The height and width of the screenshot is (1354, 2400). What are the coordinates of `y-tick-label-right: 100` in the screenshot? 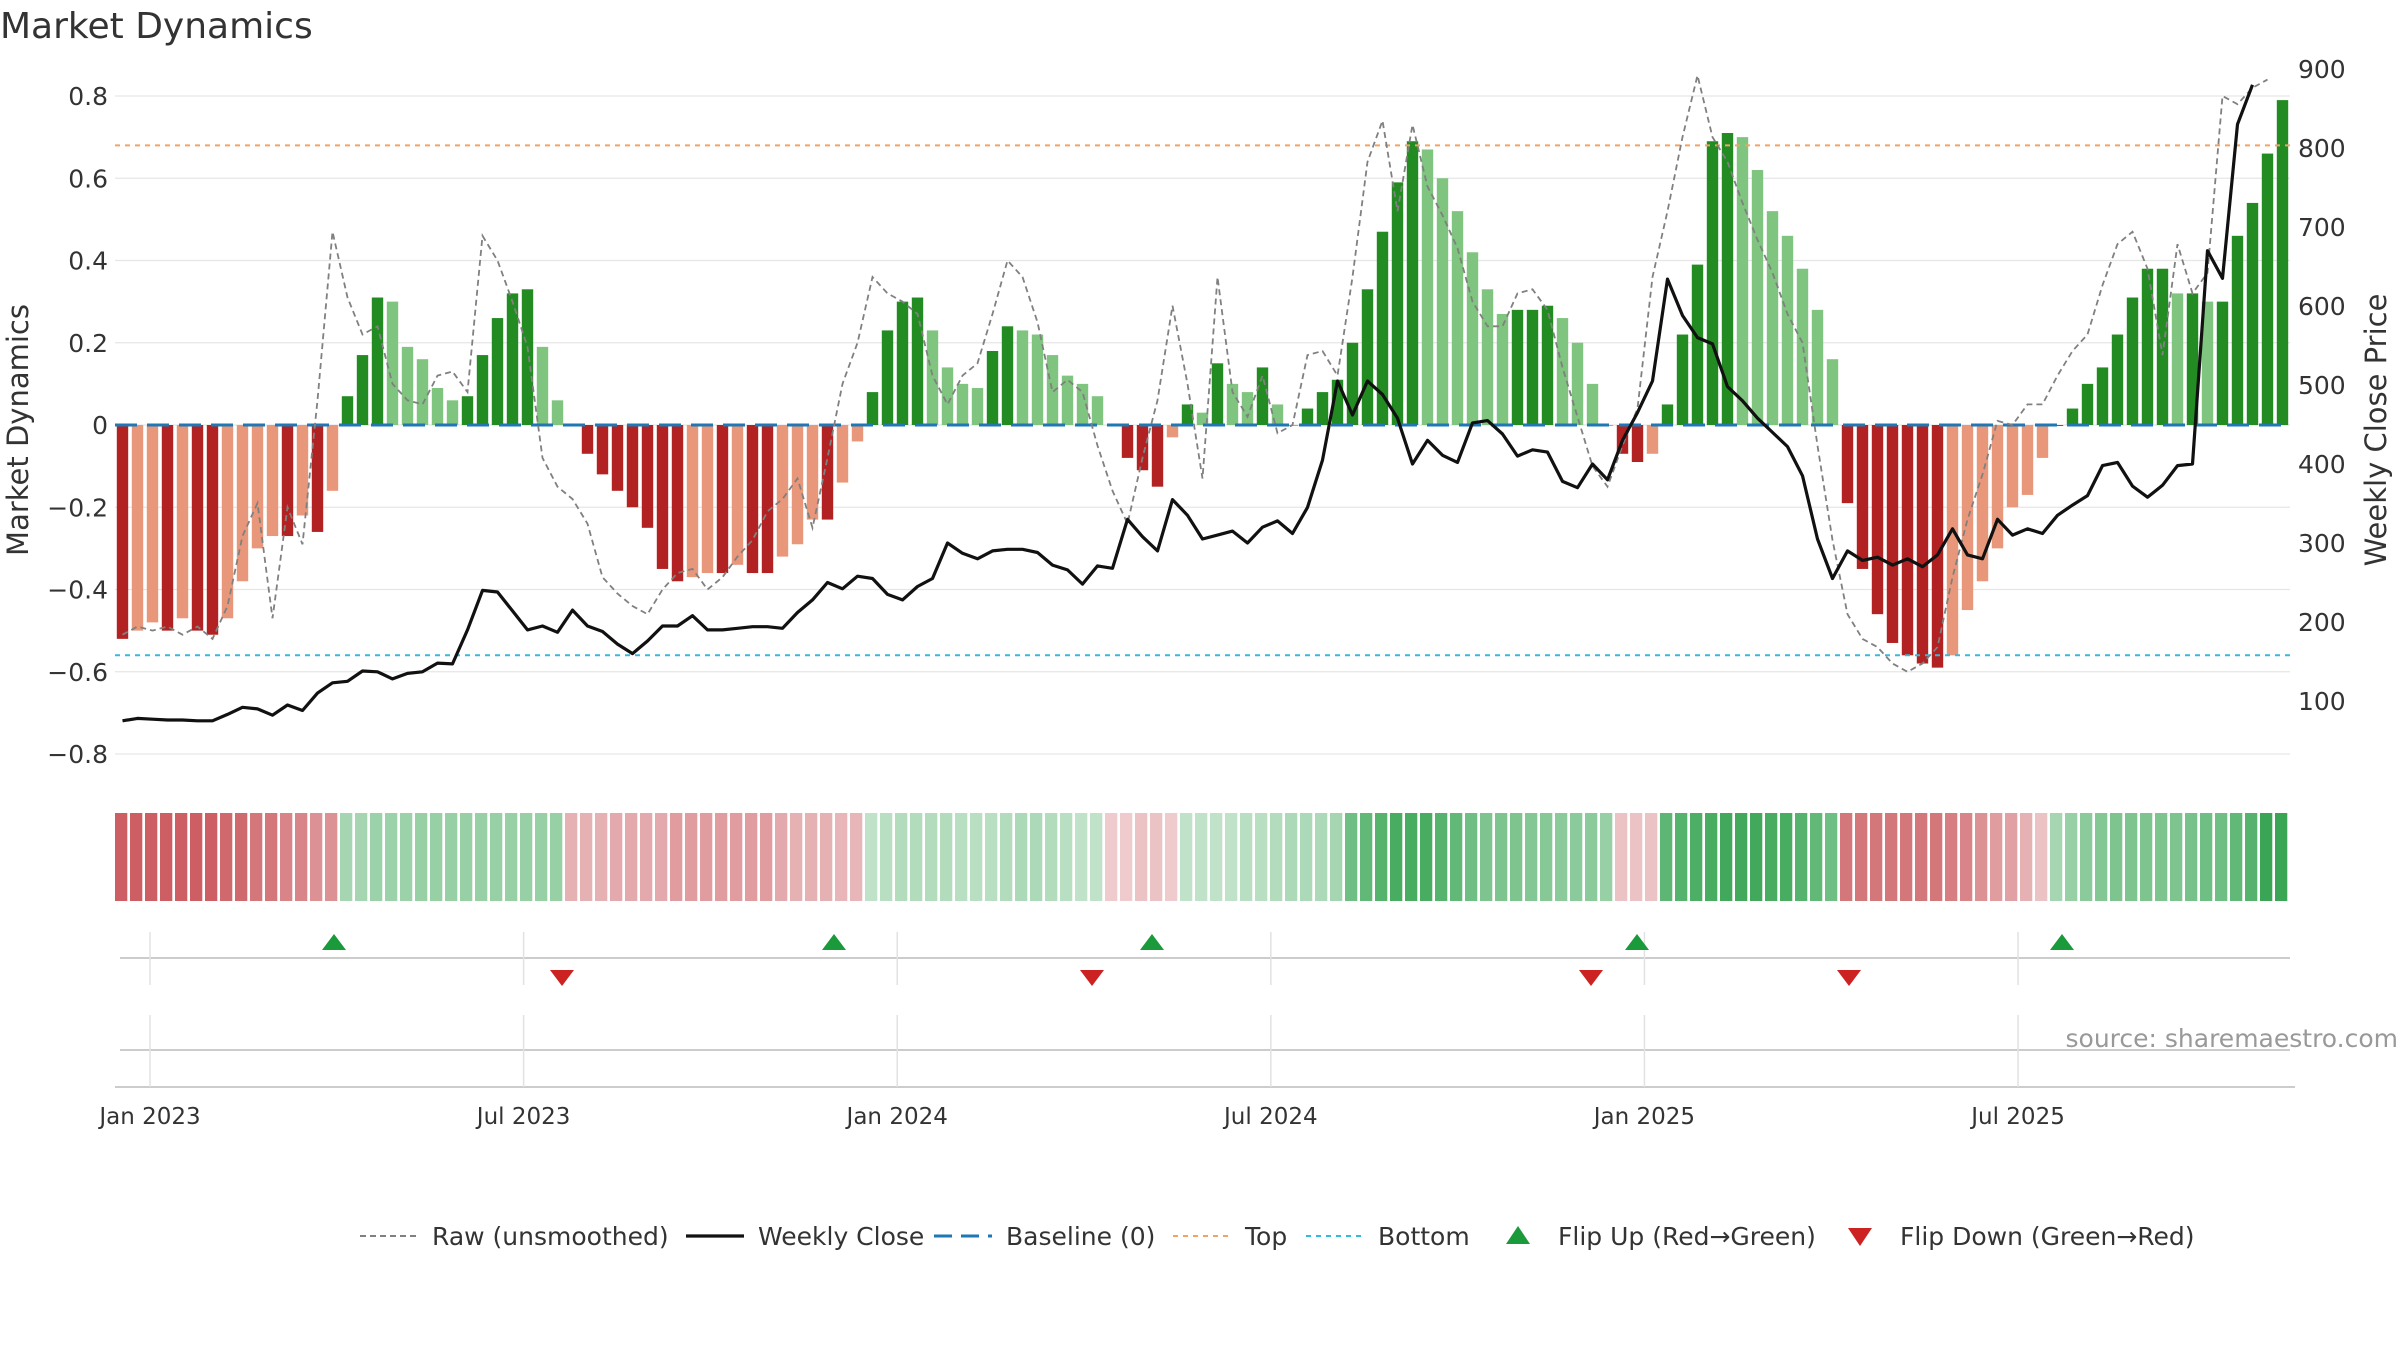 It's located at (2322, 701).